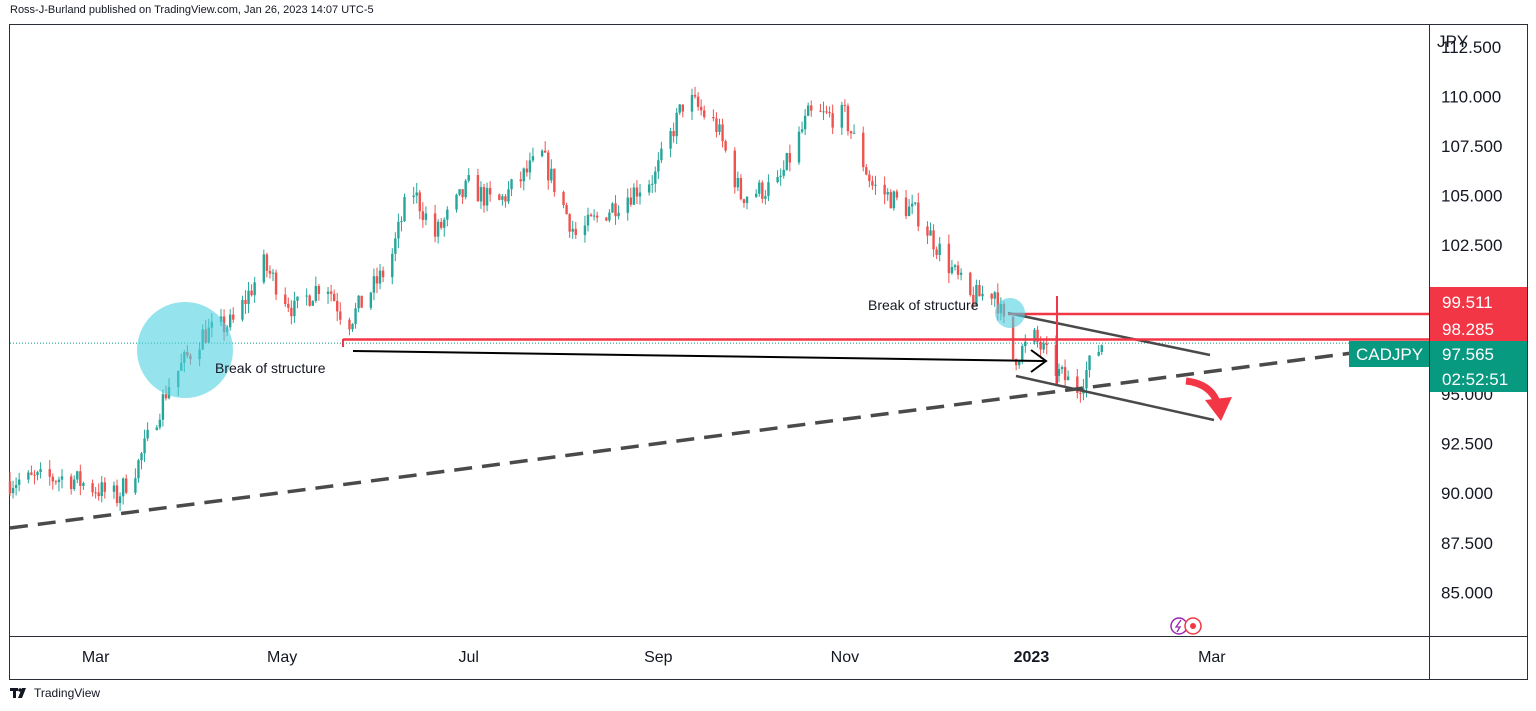  What do you see at coordinates (1109, 334) in the screenshot?
I see `channel-upper-line` at bounding box center [1109, 334].